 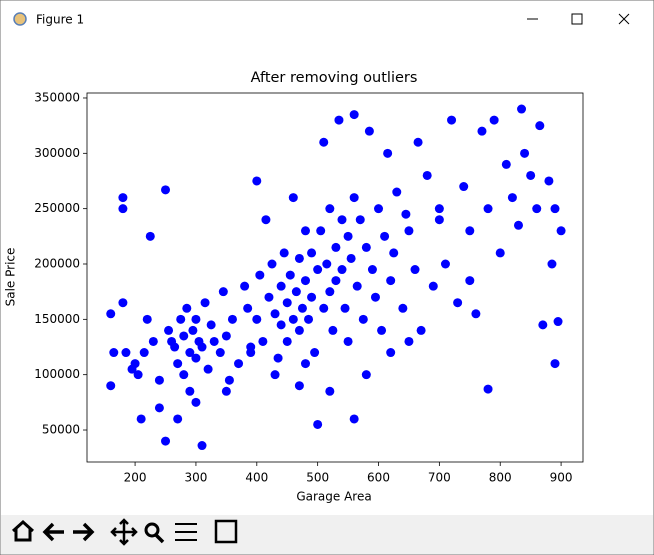 I want to click on zoom-button, so click(x=154, y=533).